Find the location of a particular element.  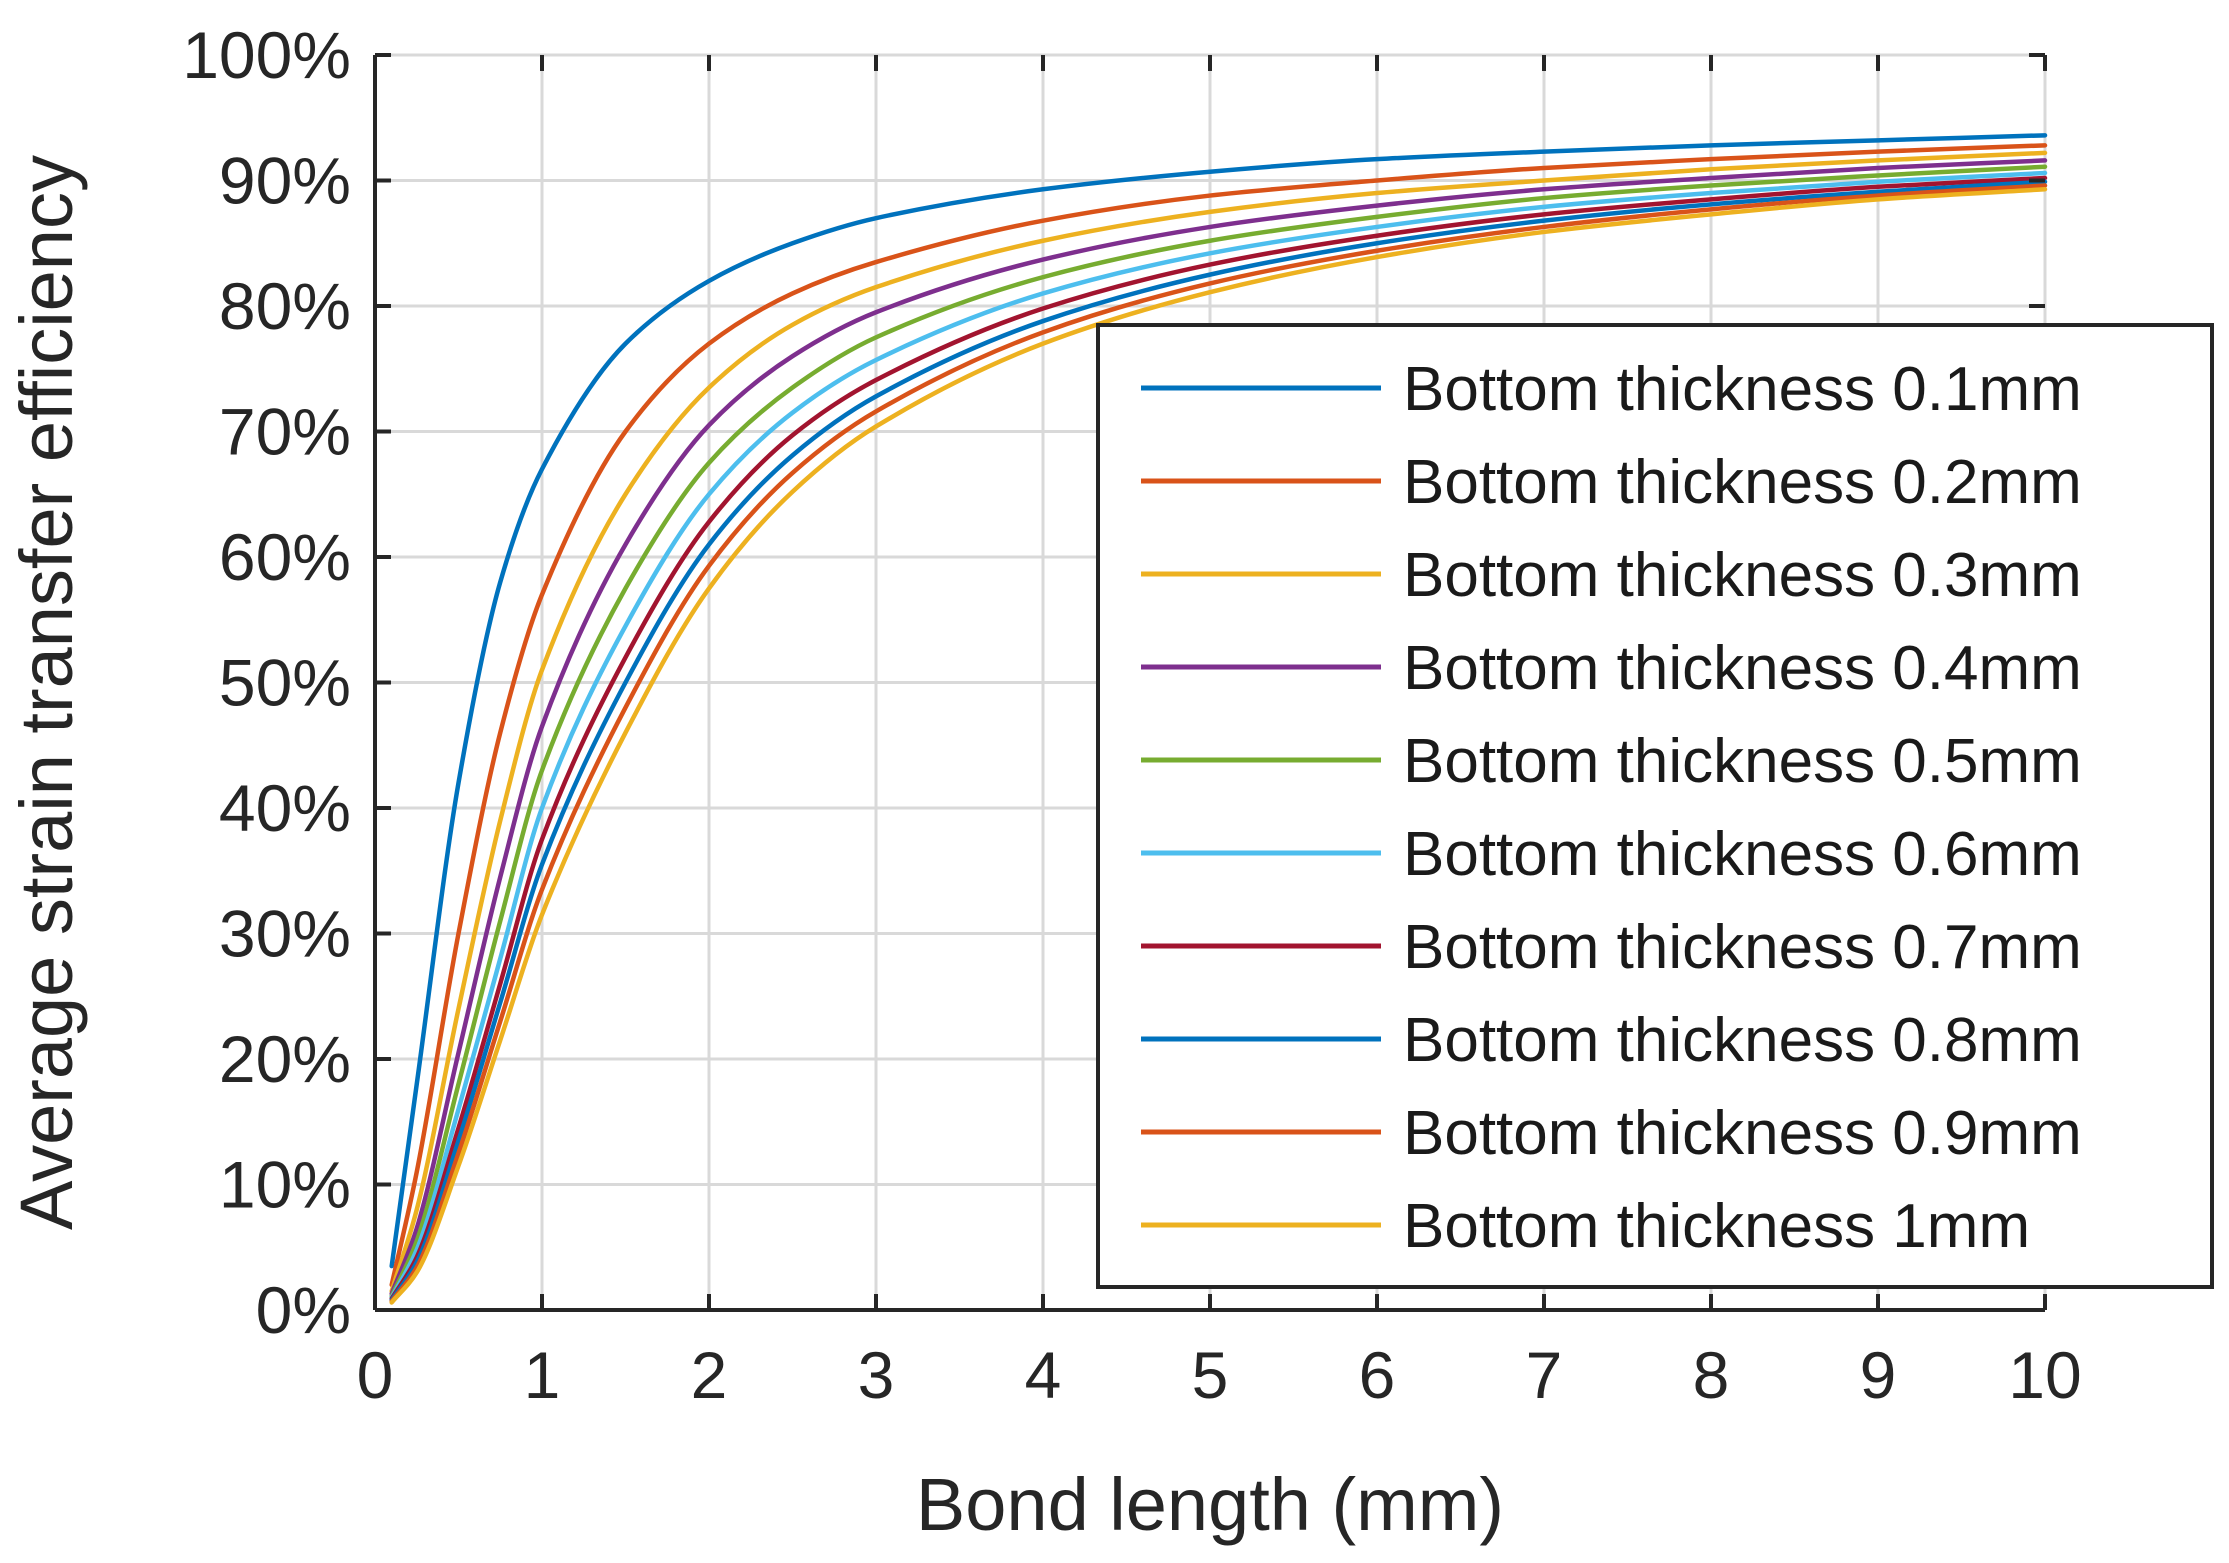

y-tick-label: 80% is located at coordinates (285, 306).